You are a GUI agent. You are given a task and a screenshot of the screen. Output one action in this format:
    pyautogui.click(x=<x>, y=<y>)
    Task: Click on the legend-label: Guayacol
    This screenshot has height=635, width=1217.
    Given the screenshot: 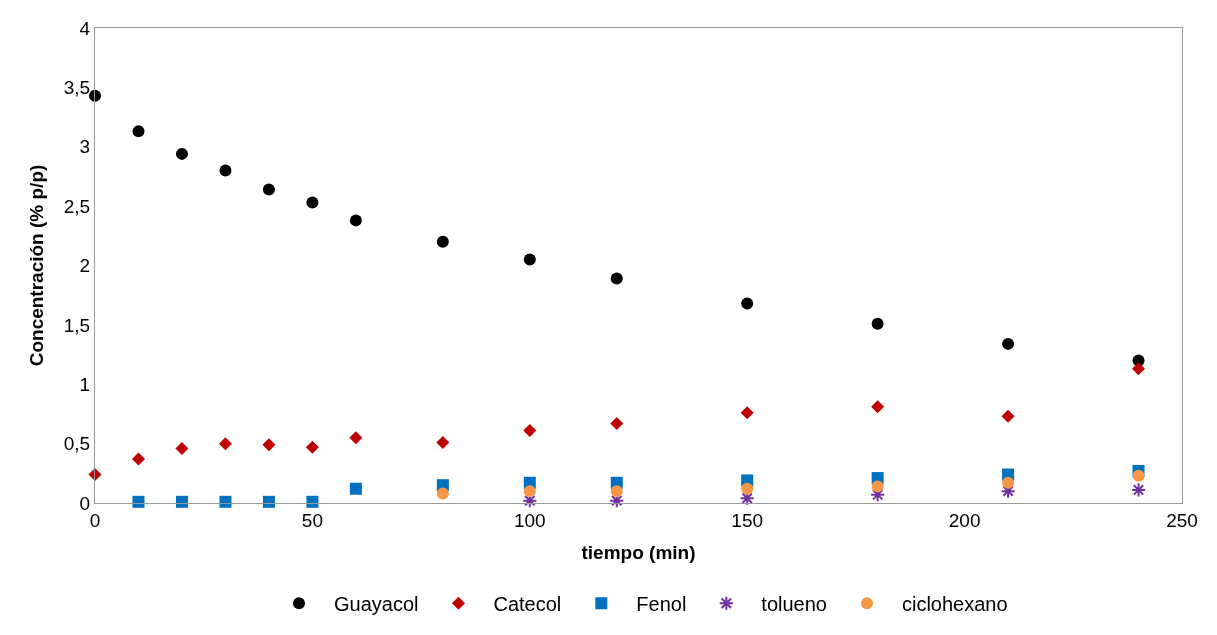 What is the action you would take?
    pyautogui.click(x=376, y=604)
    